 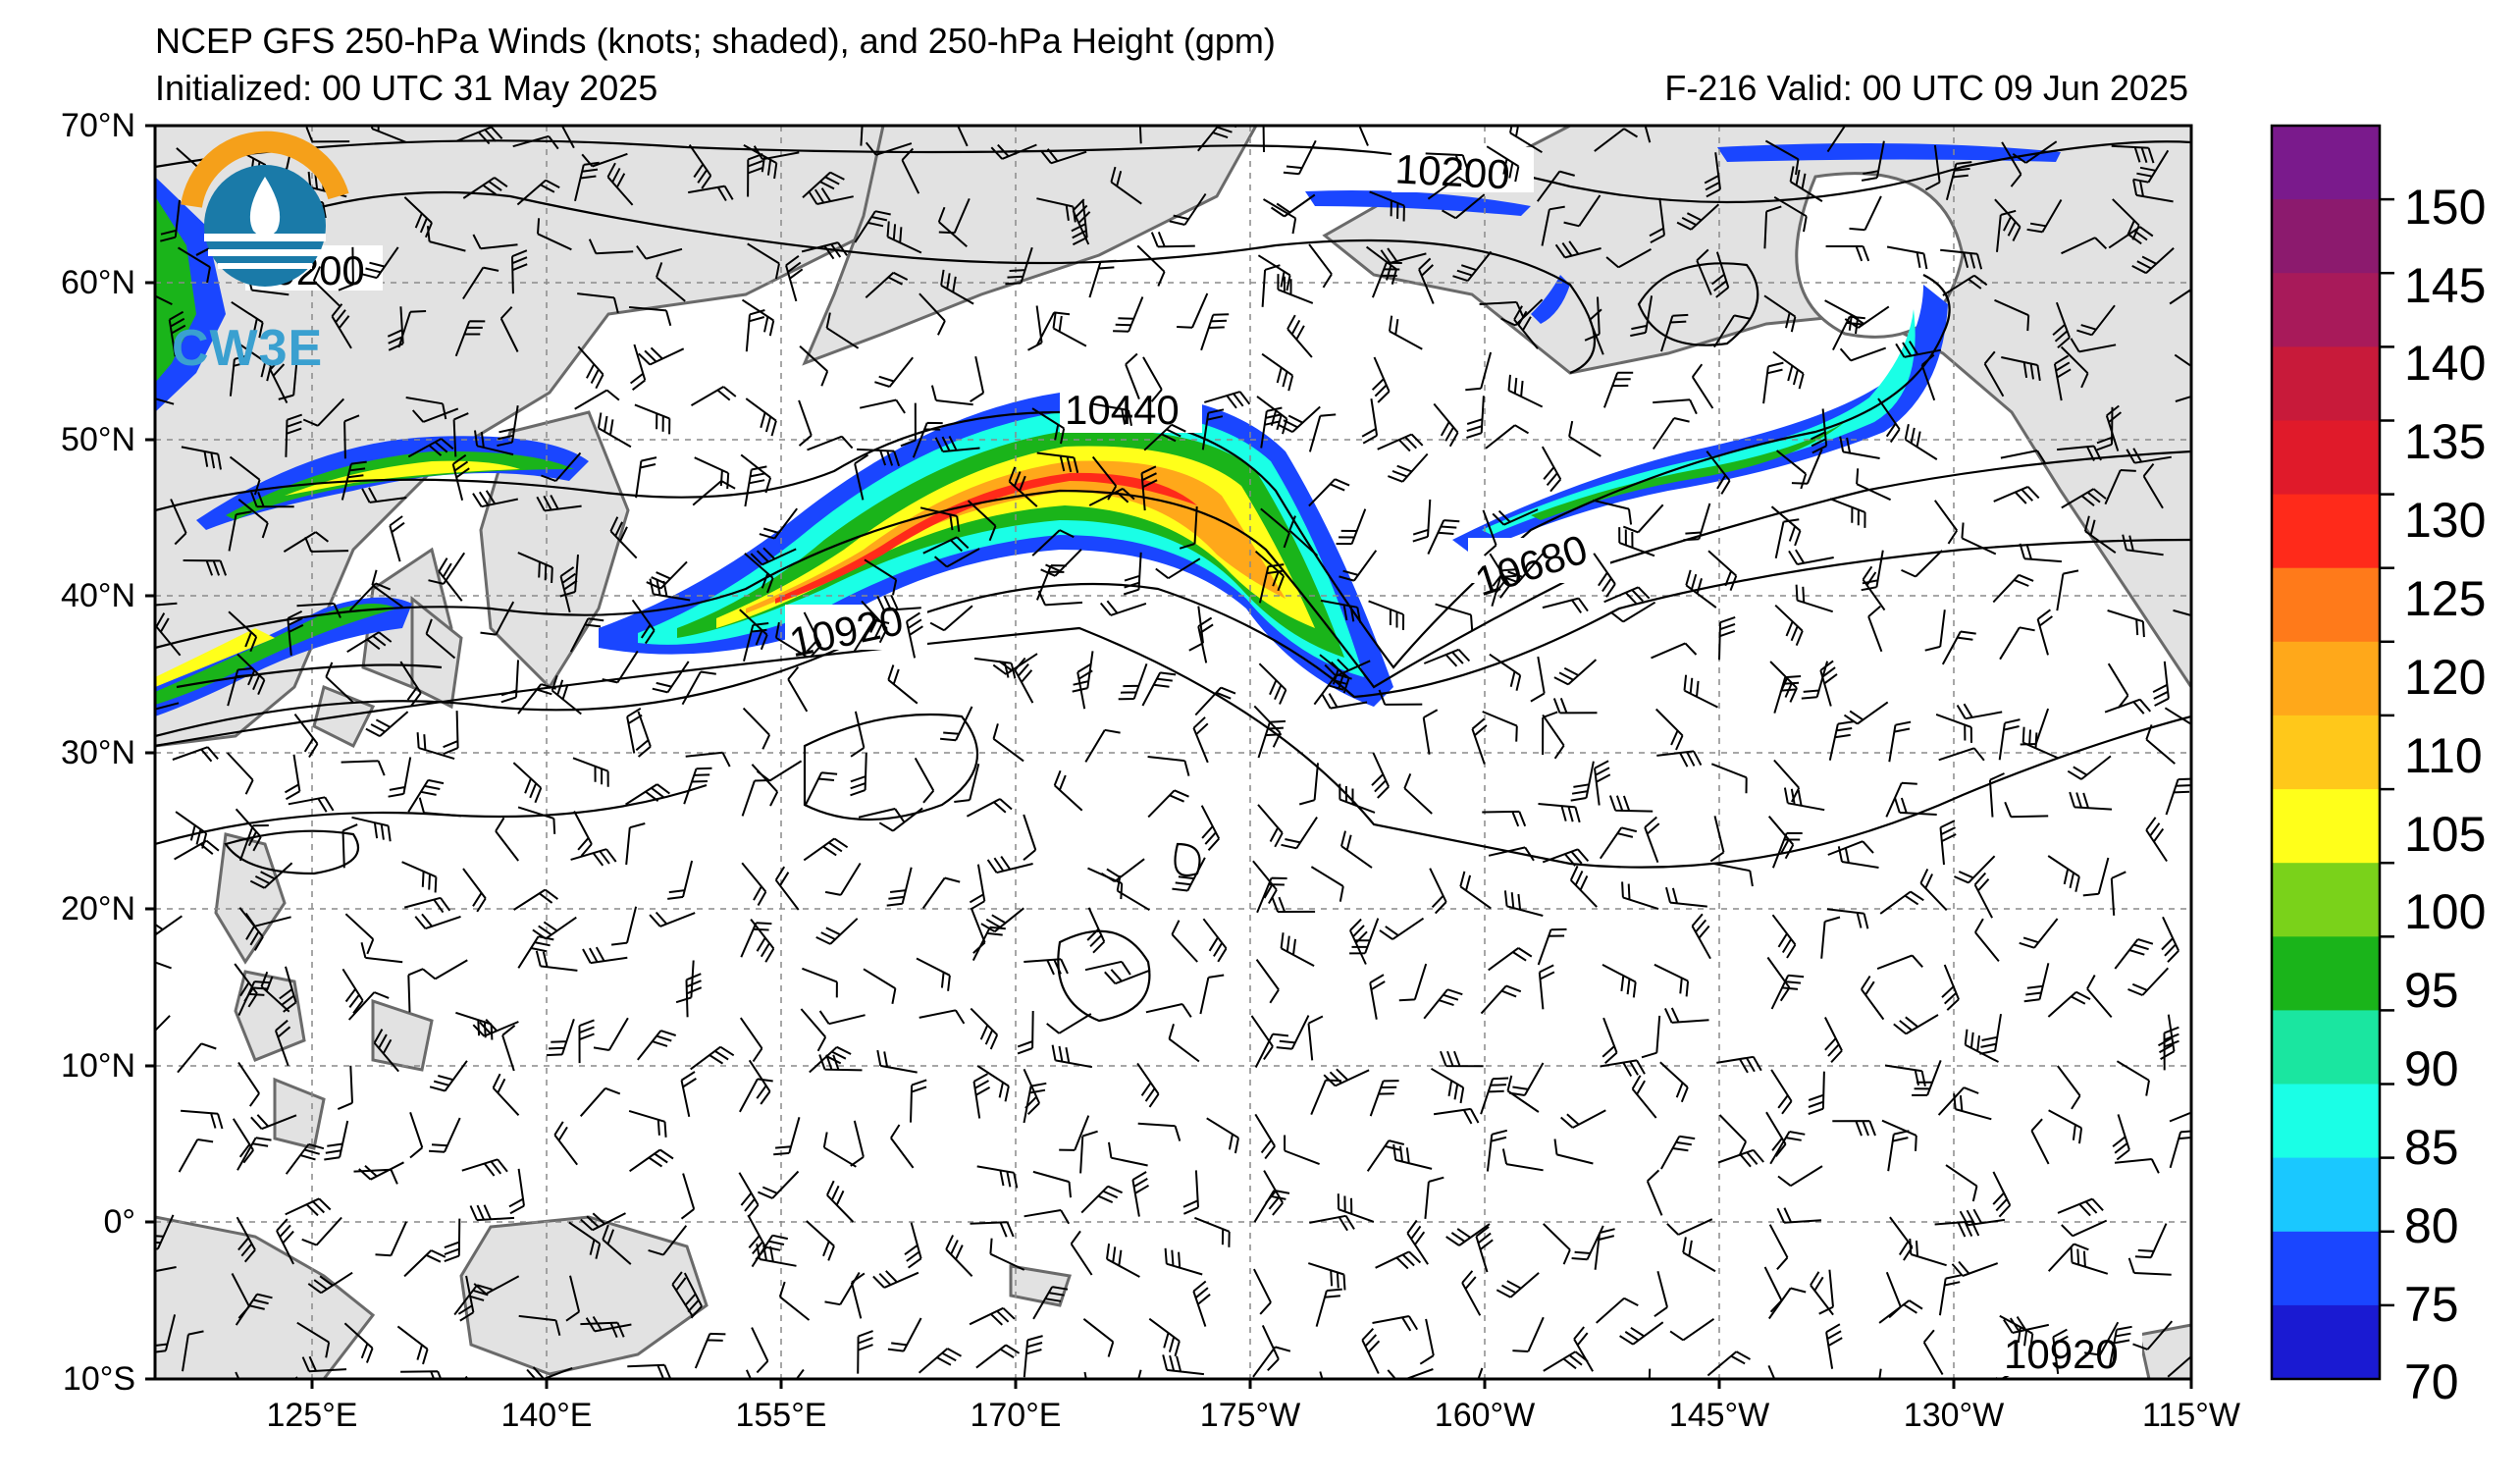 I want to click on lat-label: 20°N, so click(x=98, y=908).